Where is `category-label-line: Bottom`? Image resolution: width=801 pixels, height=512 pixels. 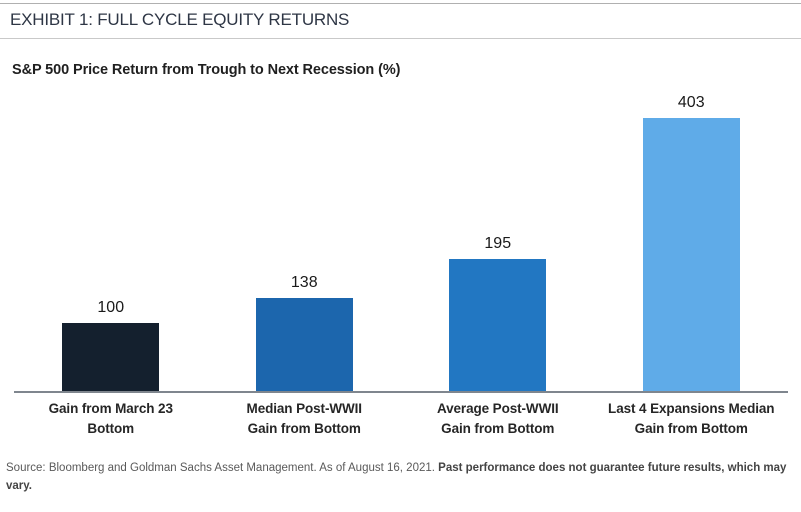
category-label-line: Bottom is located at coordinates (111, 428).